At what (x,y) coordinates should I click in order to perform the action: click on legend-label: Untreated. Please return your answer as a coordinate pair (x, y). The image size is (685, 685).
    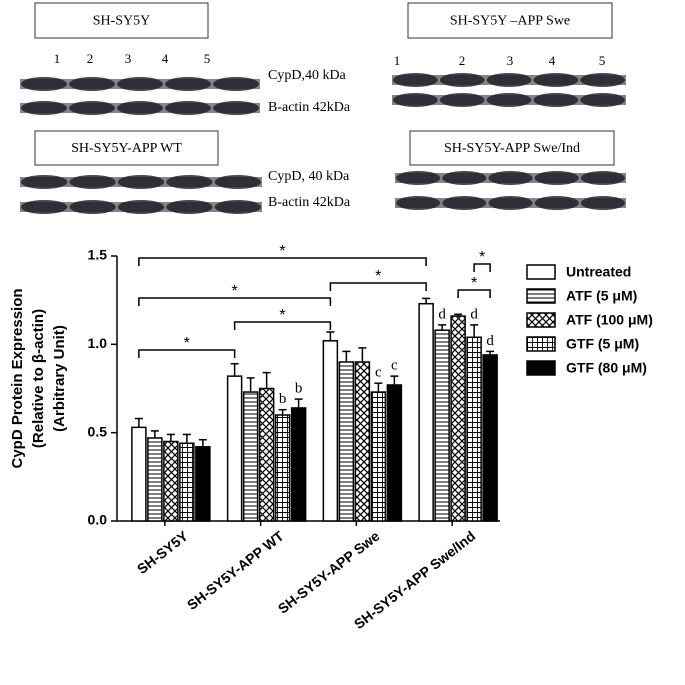
    Looking at the image, I should click on (598, 272).